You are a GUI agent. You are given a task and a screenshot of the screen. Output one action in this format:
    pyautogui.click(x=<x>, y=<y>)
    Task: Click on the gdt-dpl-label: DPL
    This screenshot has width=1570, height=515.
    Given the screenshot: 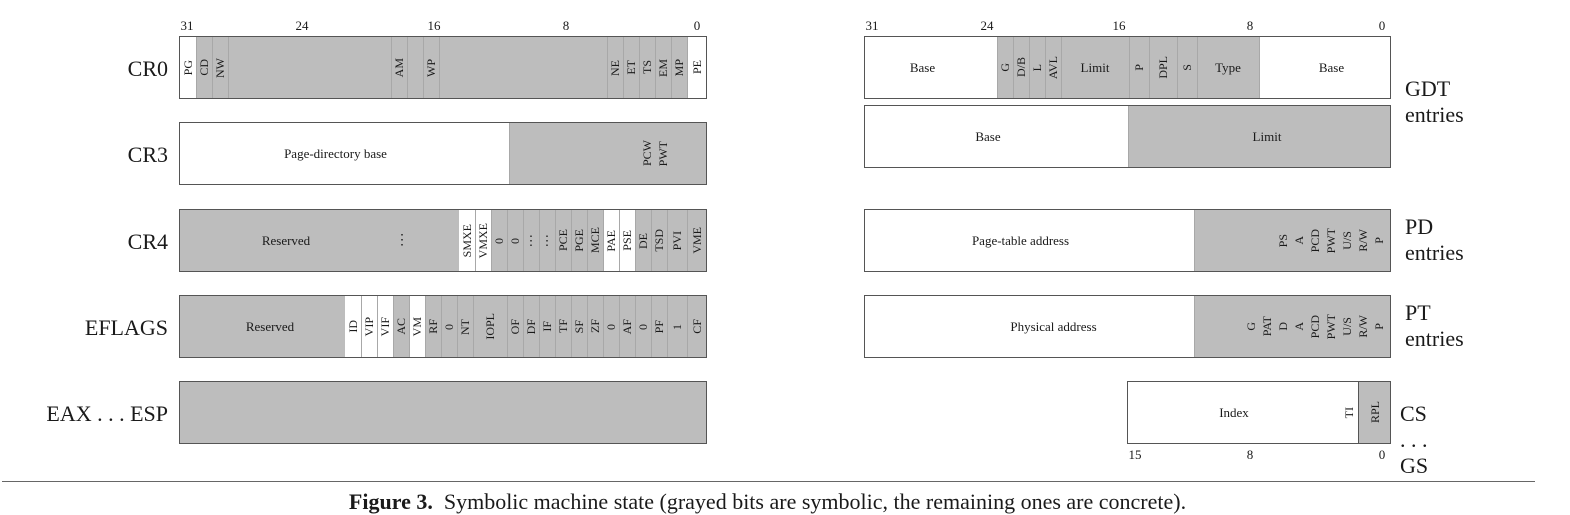 What is the action you would take?
    pyautogui.click(x=1163, y=67)
    